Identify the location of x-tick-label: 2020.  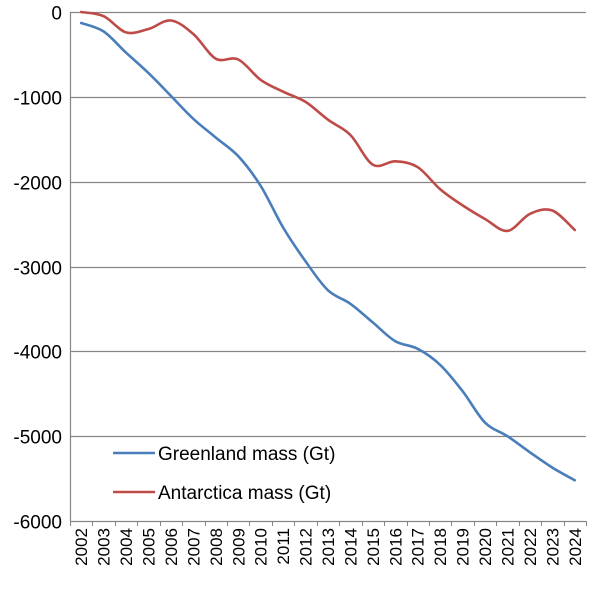
(485, 547).